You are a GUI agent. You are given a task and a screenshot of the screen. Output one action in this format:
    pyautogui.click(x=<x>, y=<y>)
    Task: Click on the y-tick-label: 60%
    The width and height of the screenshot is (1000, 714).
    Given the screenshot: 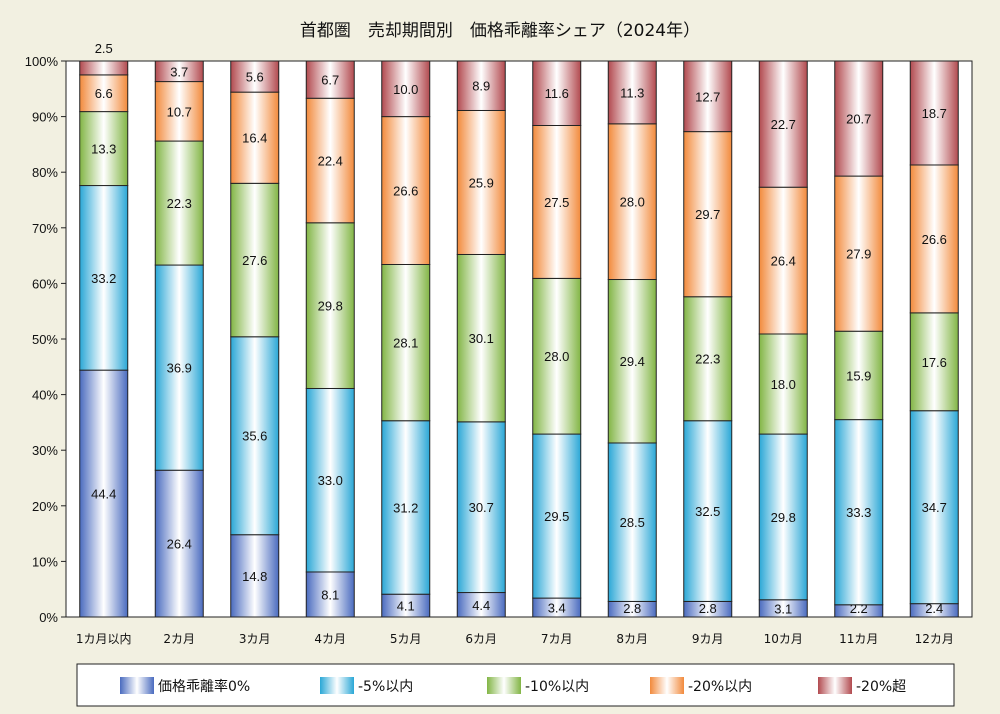 What is the action you would take?
    pyautogui.click(x=45, y=283)
    